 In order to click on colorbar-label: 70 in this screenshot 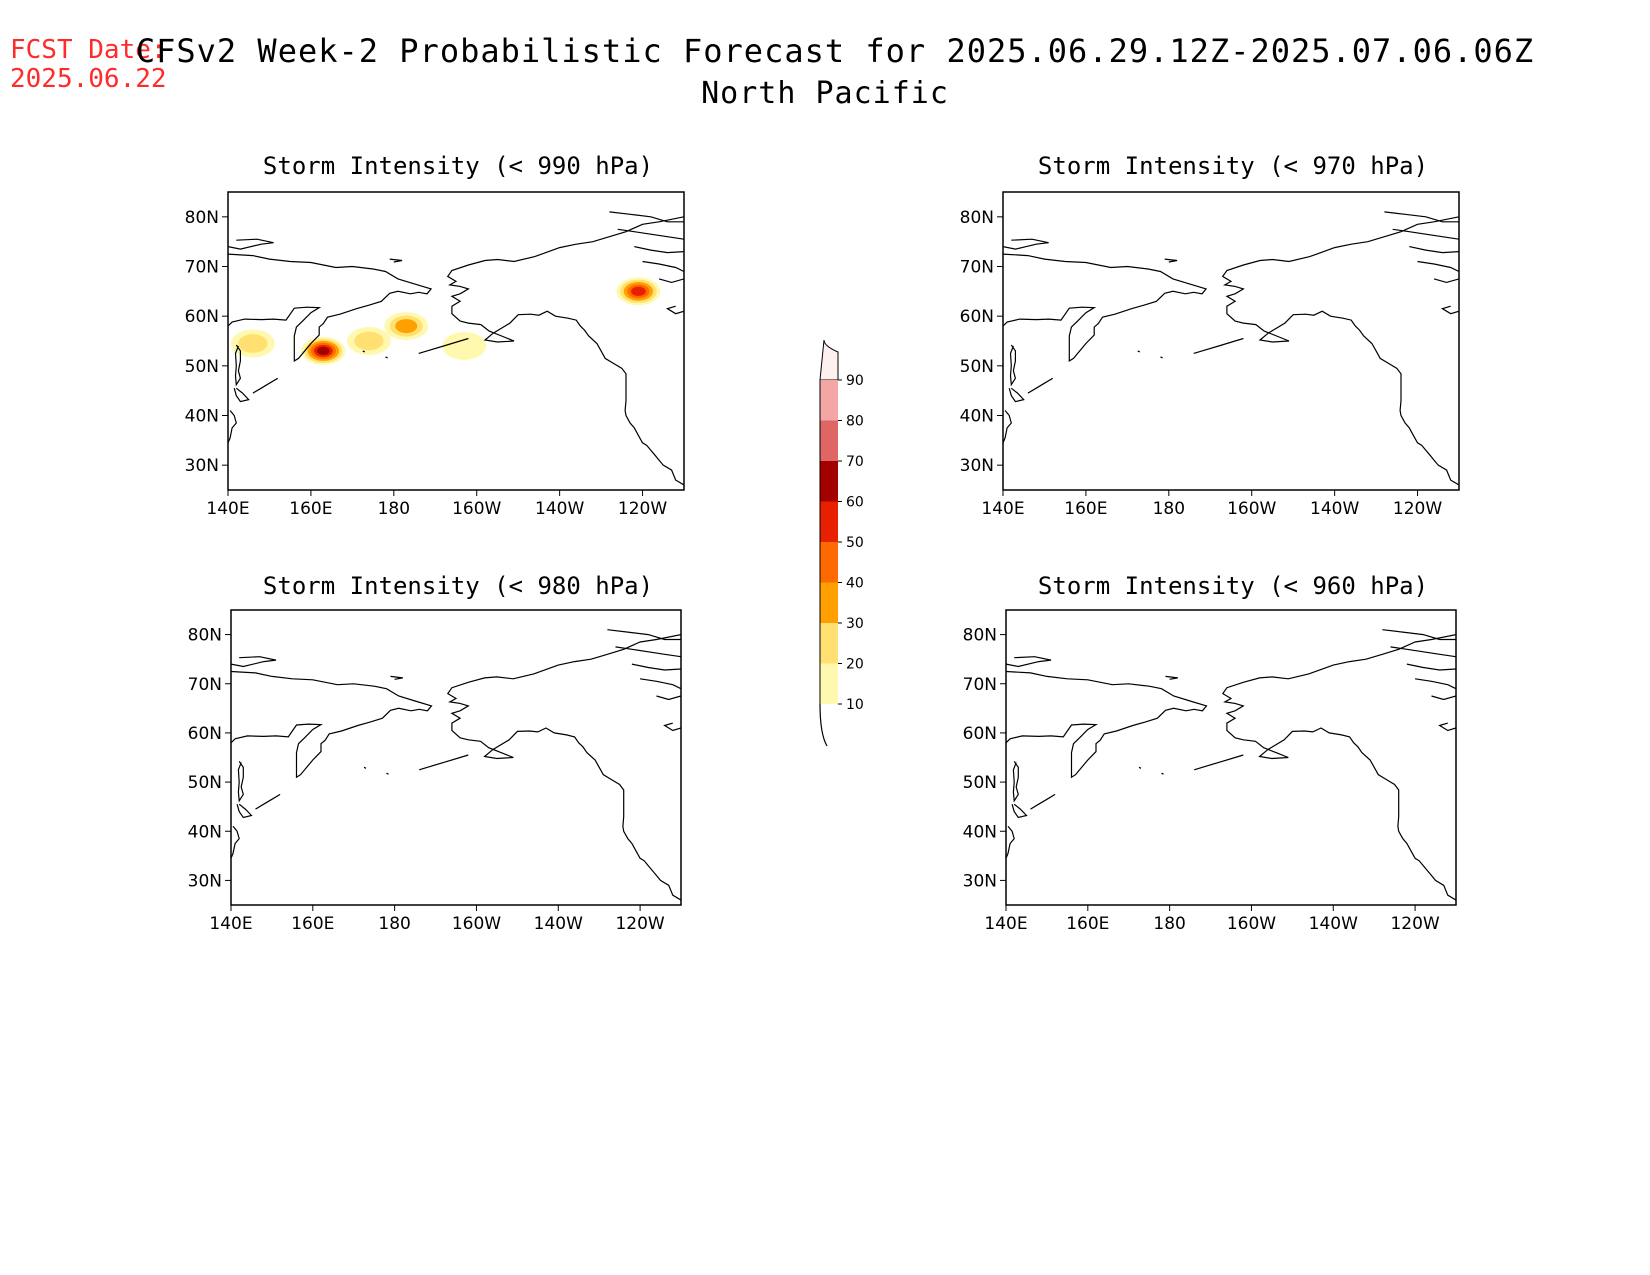, I will do `click(855, 462)`.